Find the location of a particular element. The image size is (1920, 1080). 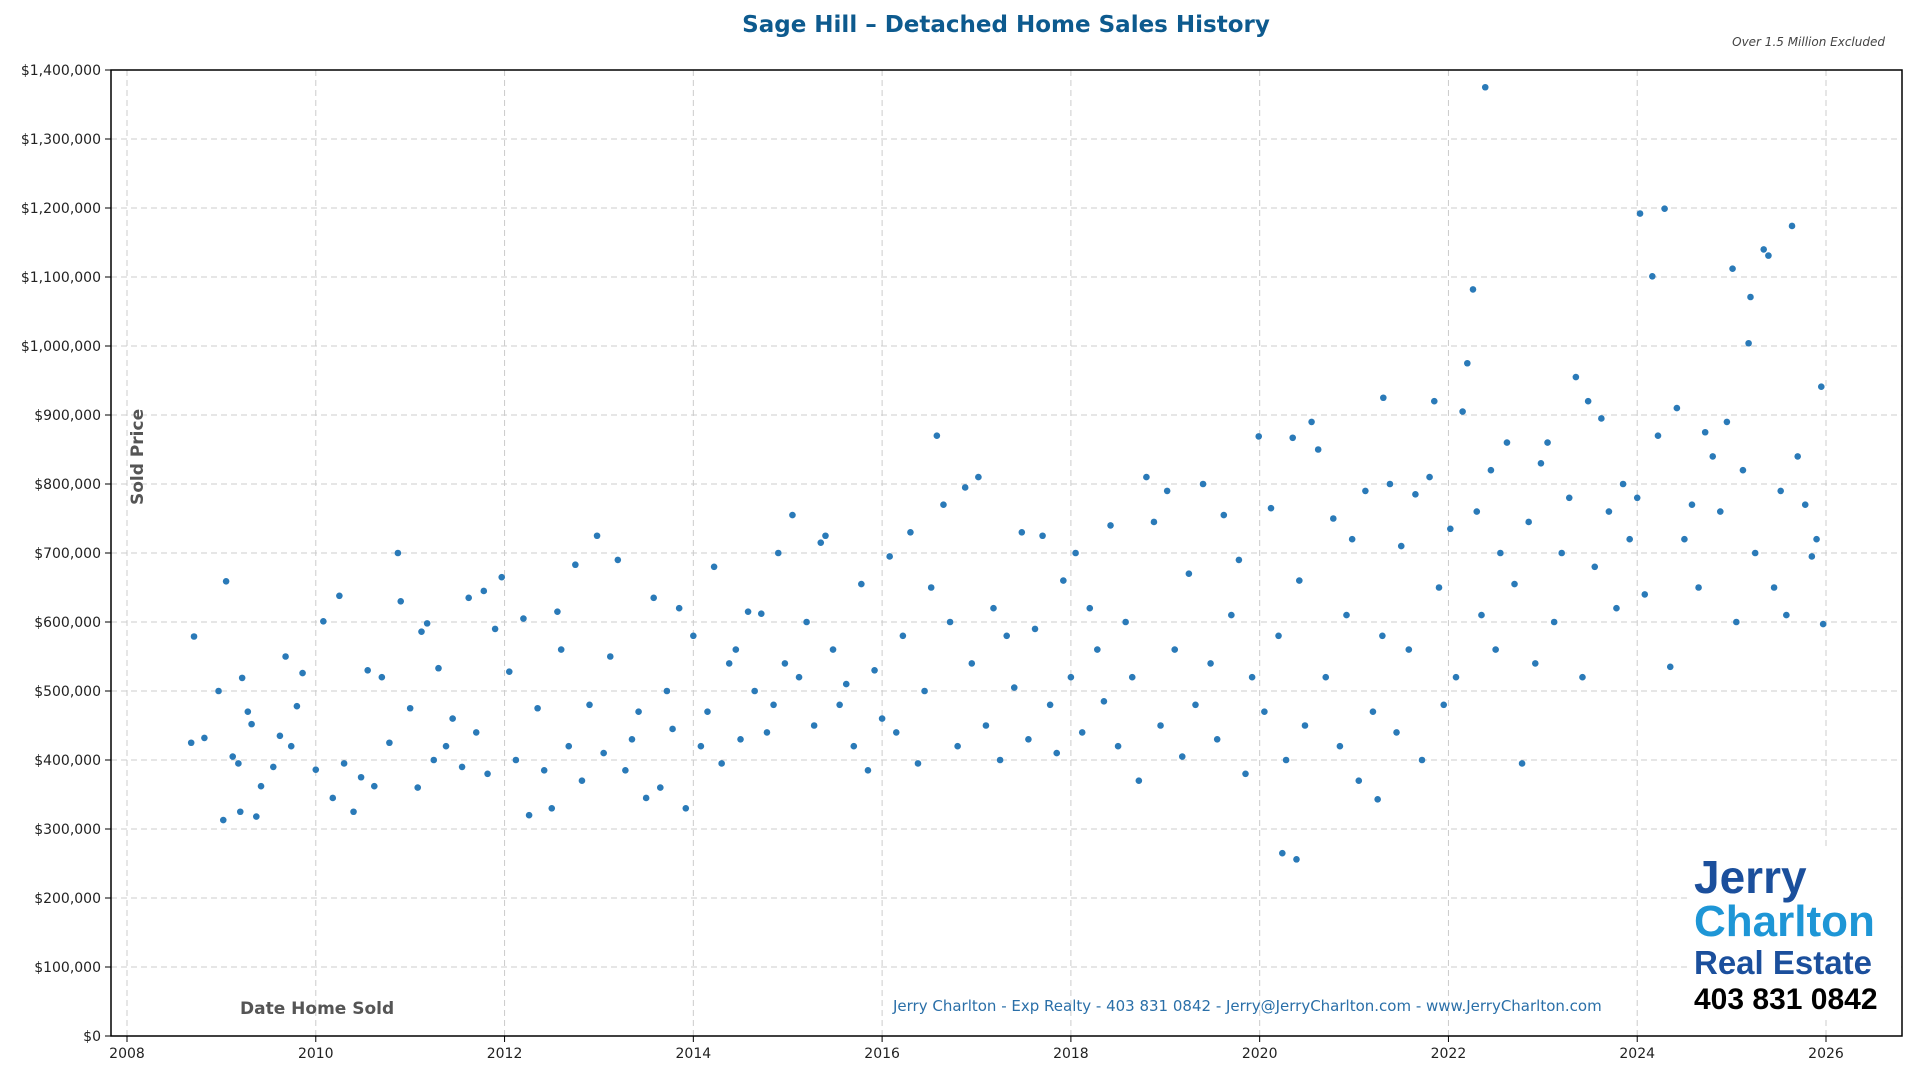

x-tick-label: 2014 is located at coordinates (694, 1054).